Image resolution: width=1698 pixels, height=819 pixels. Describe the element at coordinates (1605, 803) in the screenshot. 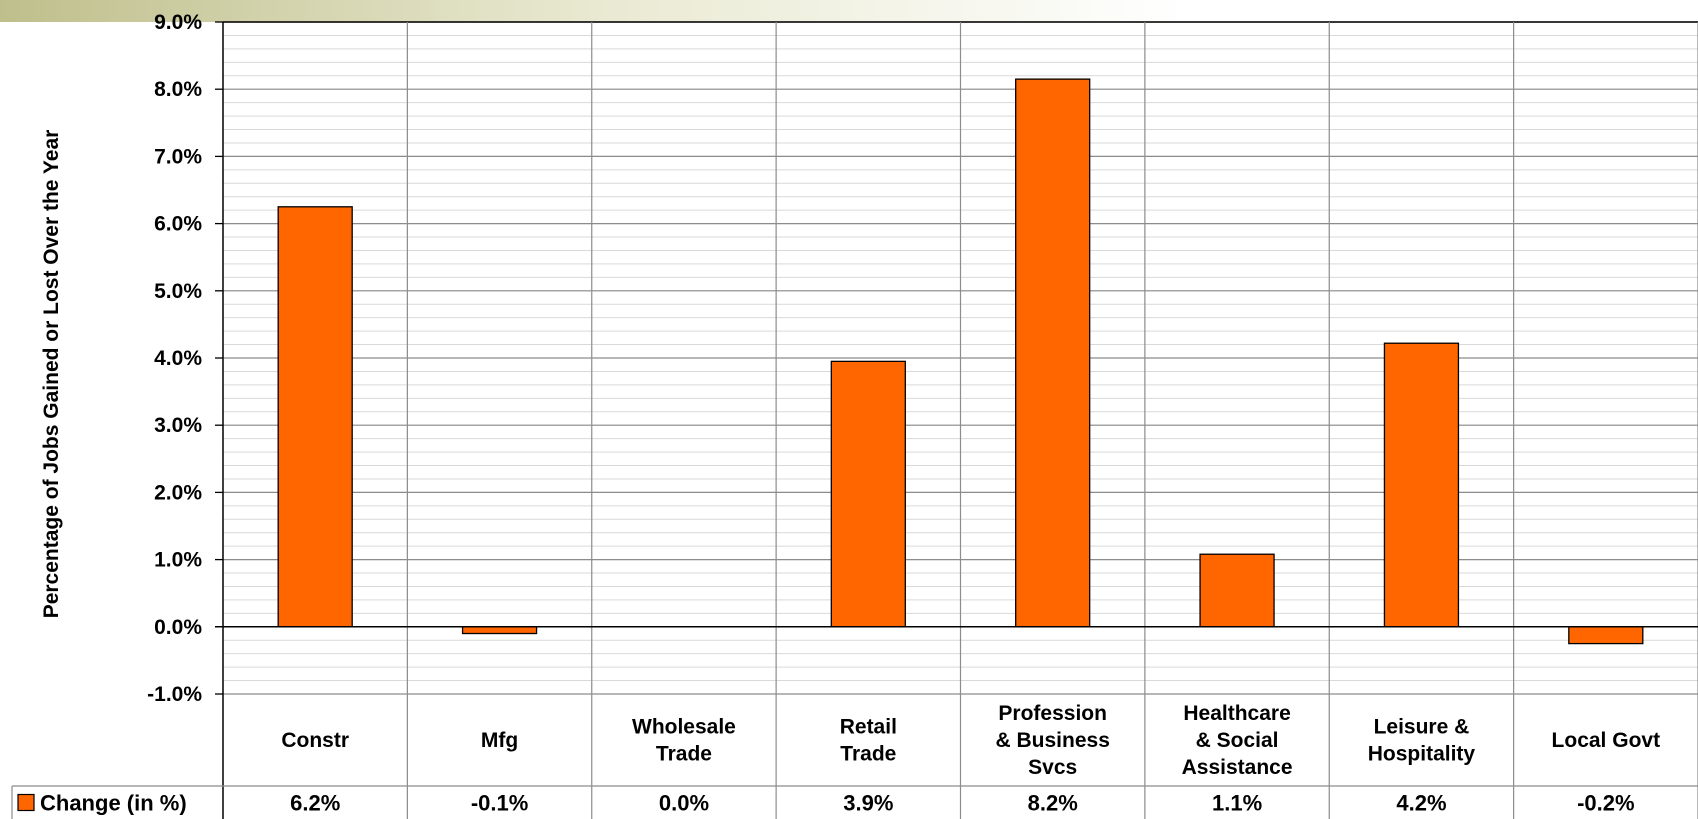

I see `data-table-value: -0.2%` at that location.